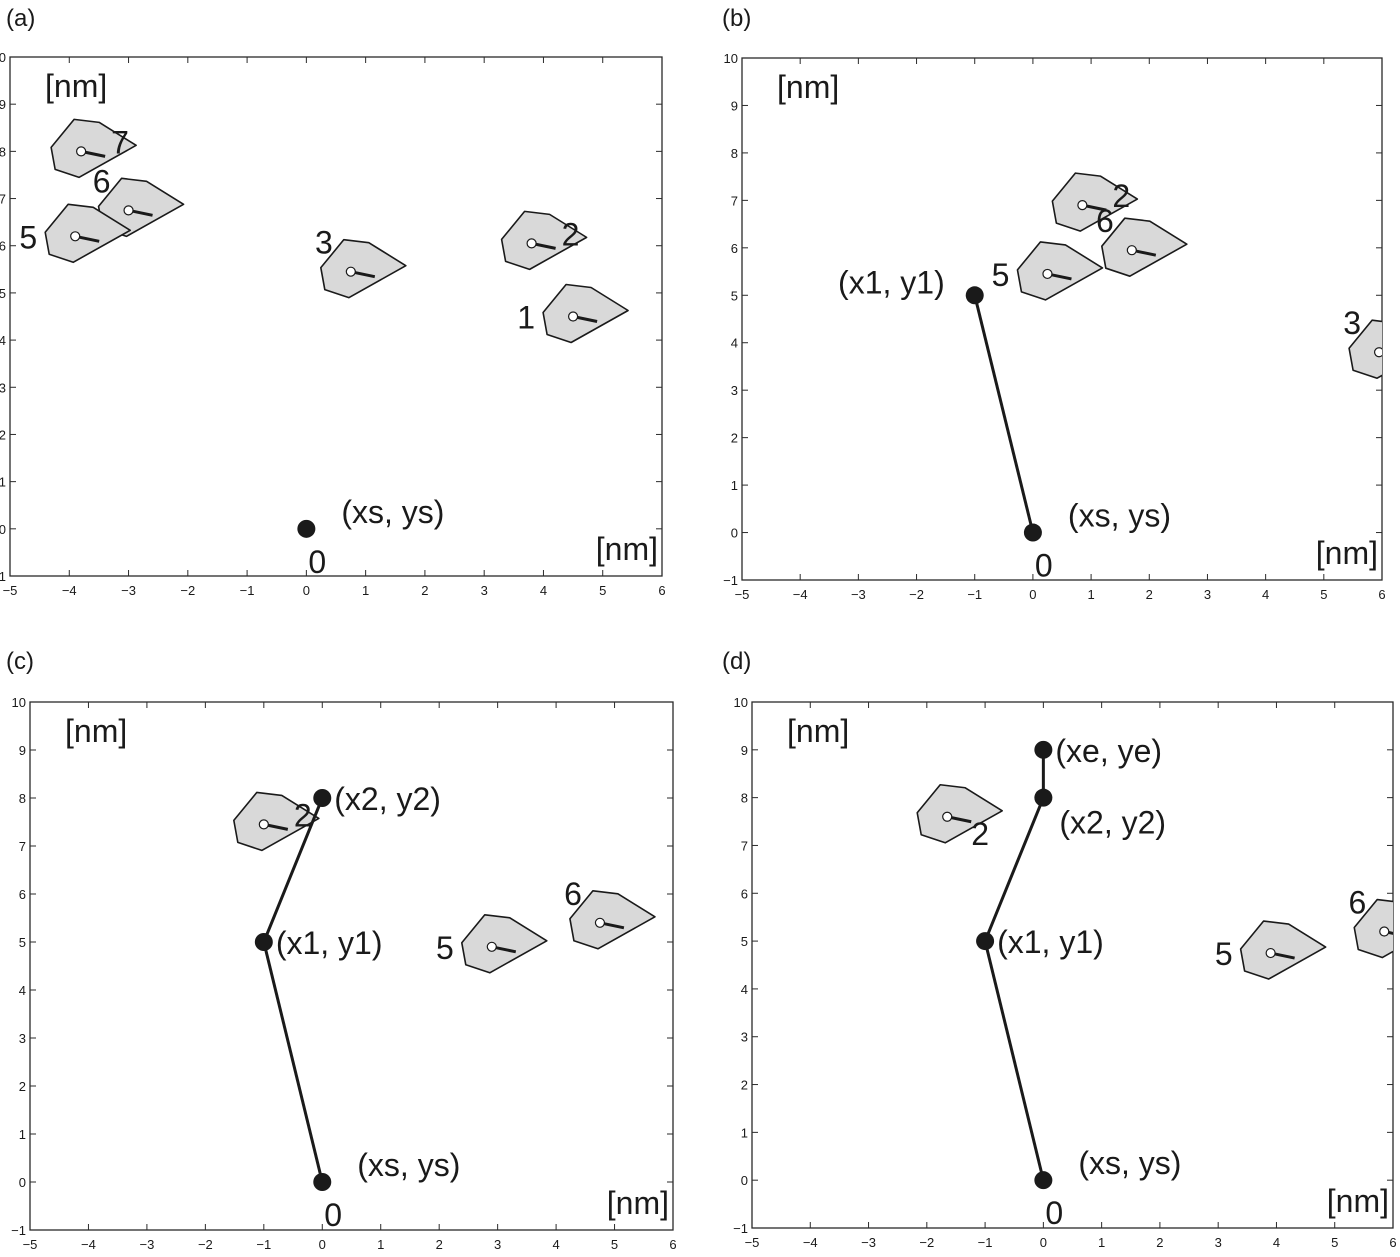 The width and height of the screenshot is (1400, 1257). What do you see at coordinates (638, 1203) in the screenshot?
I see `x-axis-unit-label: [nm]` at bounding box center [638, 1203].